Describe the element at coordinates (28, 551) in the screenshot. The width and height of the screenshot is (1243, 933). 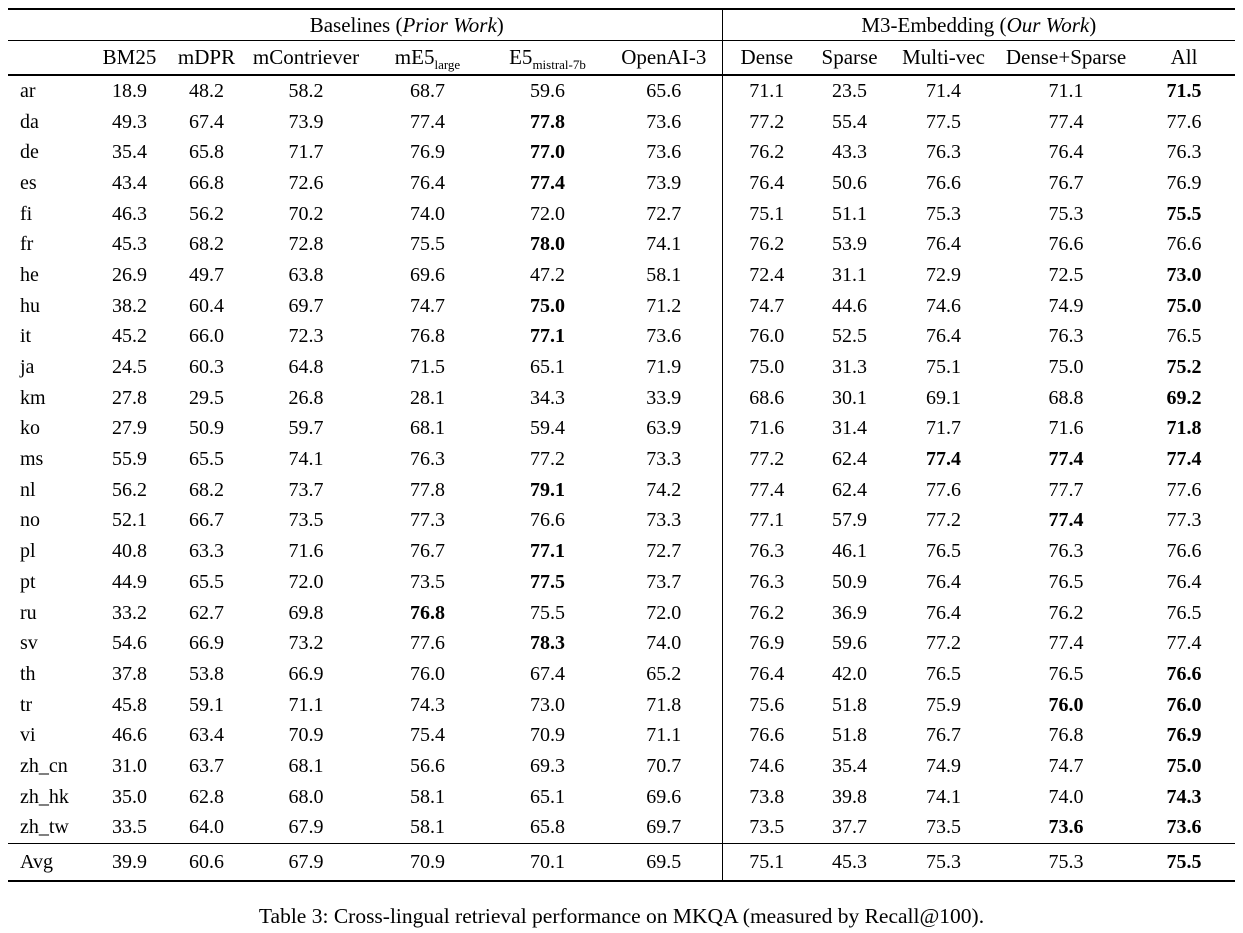
I see `language-label: pl` at that location.